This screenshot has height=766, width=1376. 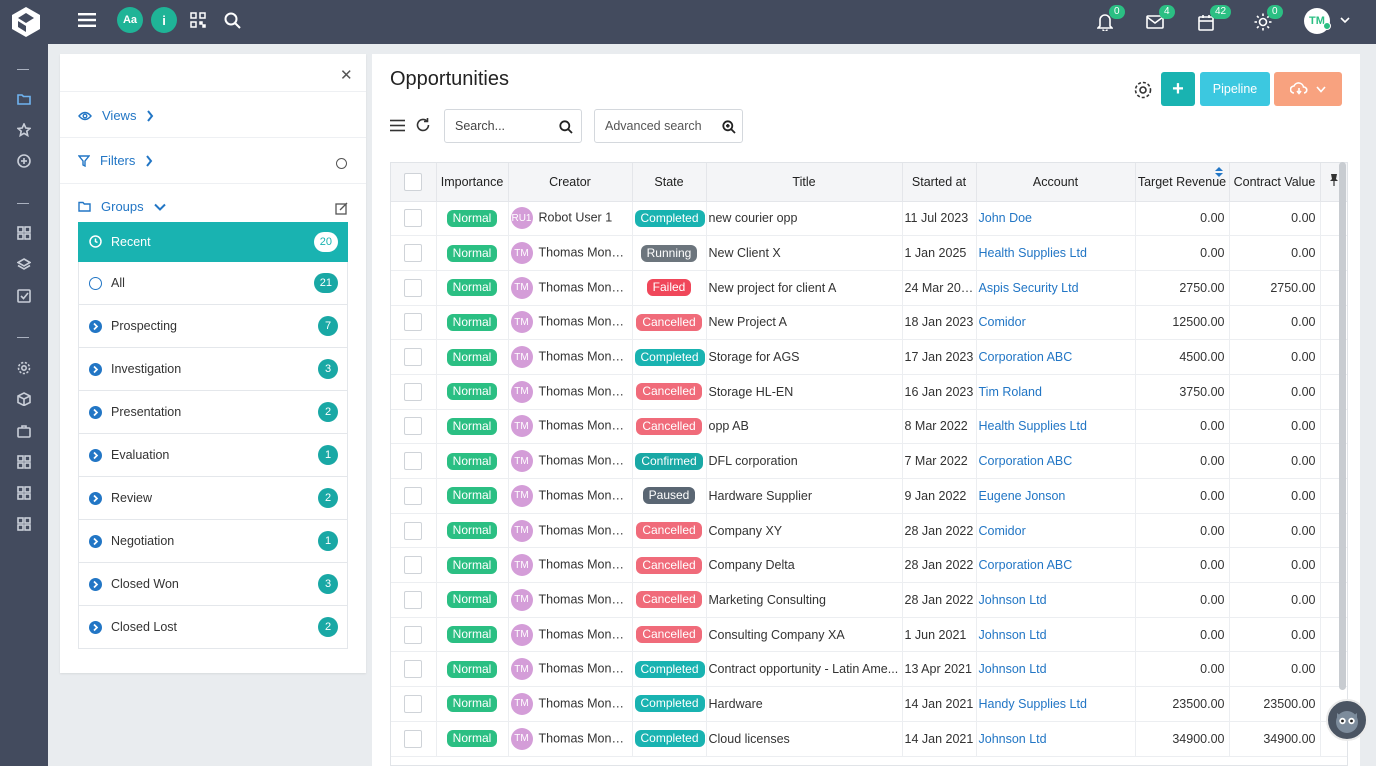 I want to click on views-section: Views, so click(x=116, y=115).